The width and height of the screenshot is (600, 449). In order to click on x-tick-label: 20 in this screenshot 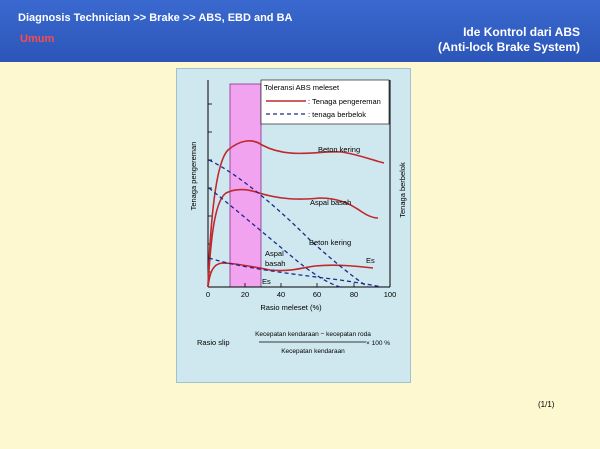, I will do `click(245, 294)`.